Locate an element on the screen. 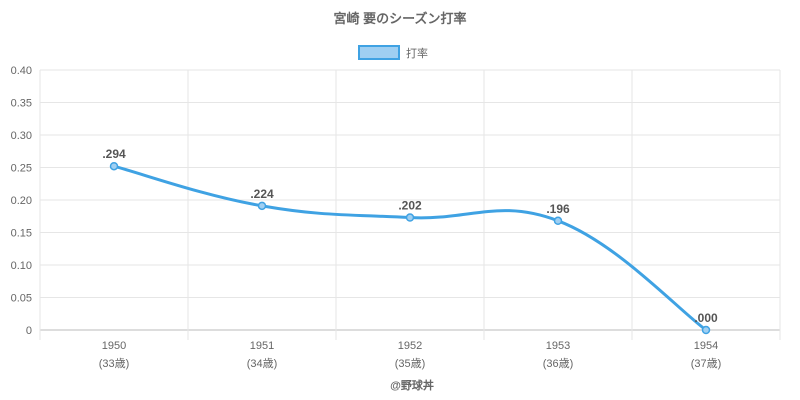 This screenshot has height=400, width=800. y-tick-label: 0.15 is located at coordinates (21, 234).